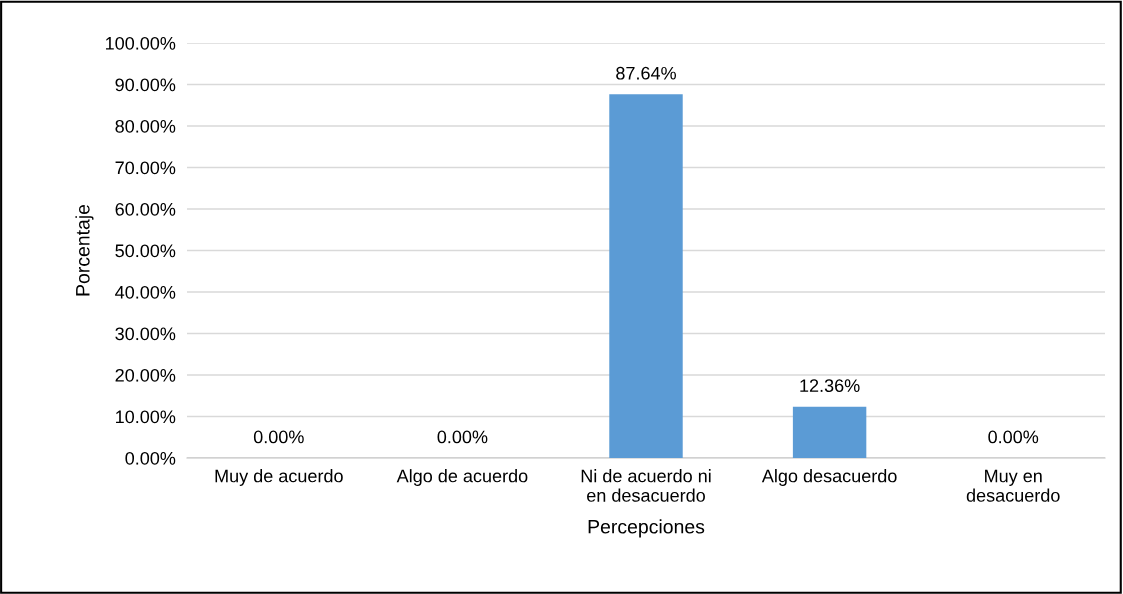 This screenshot has width=1123, height=594. What do you see at coordinates (140, 43) in the screenshot?
I see `y-tick-label: 100.00%` at bounding box center [140, 43].